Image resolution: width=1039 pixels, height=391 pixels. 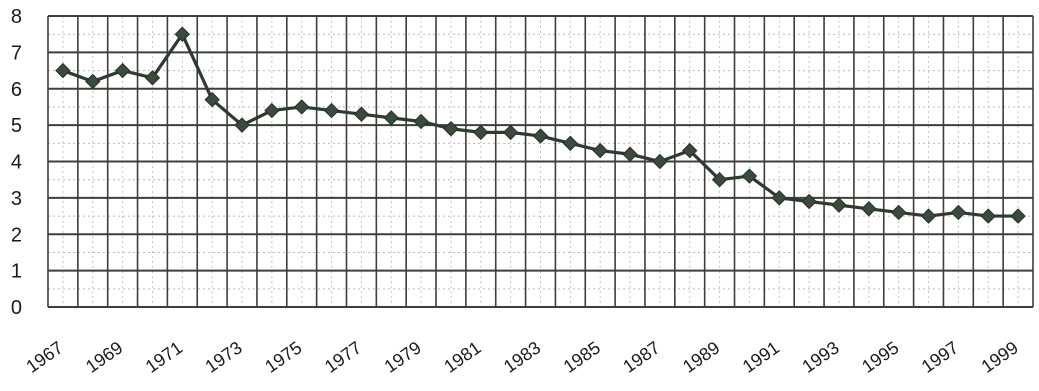 I want to click on y-axis-tick-labels: 0 1 2 3 4 5 6 7 8, so click(x=16, y=162).